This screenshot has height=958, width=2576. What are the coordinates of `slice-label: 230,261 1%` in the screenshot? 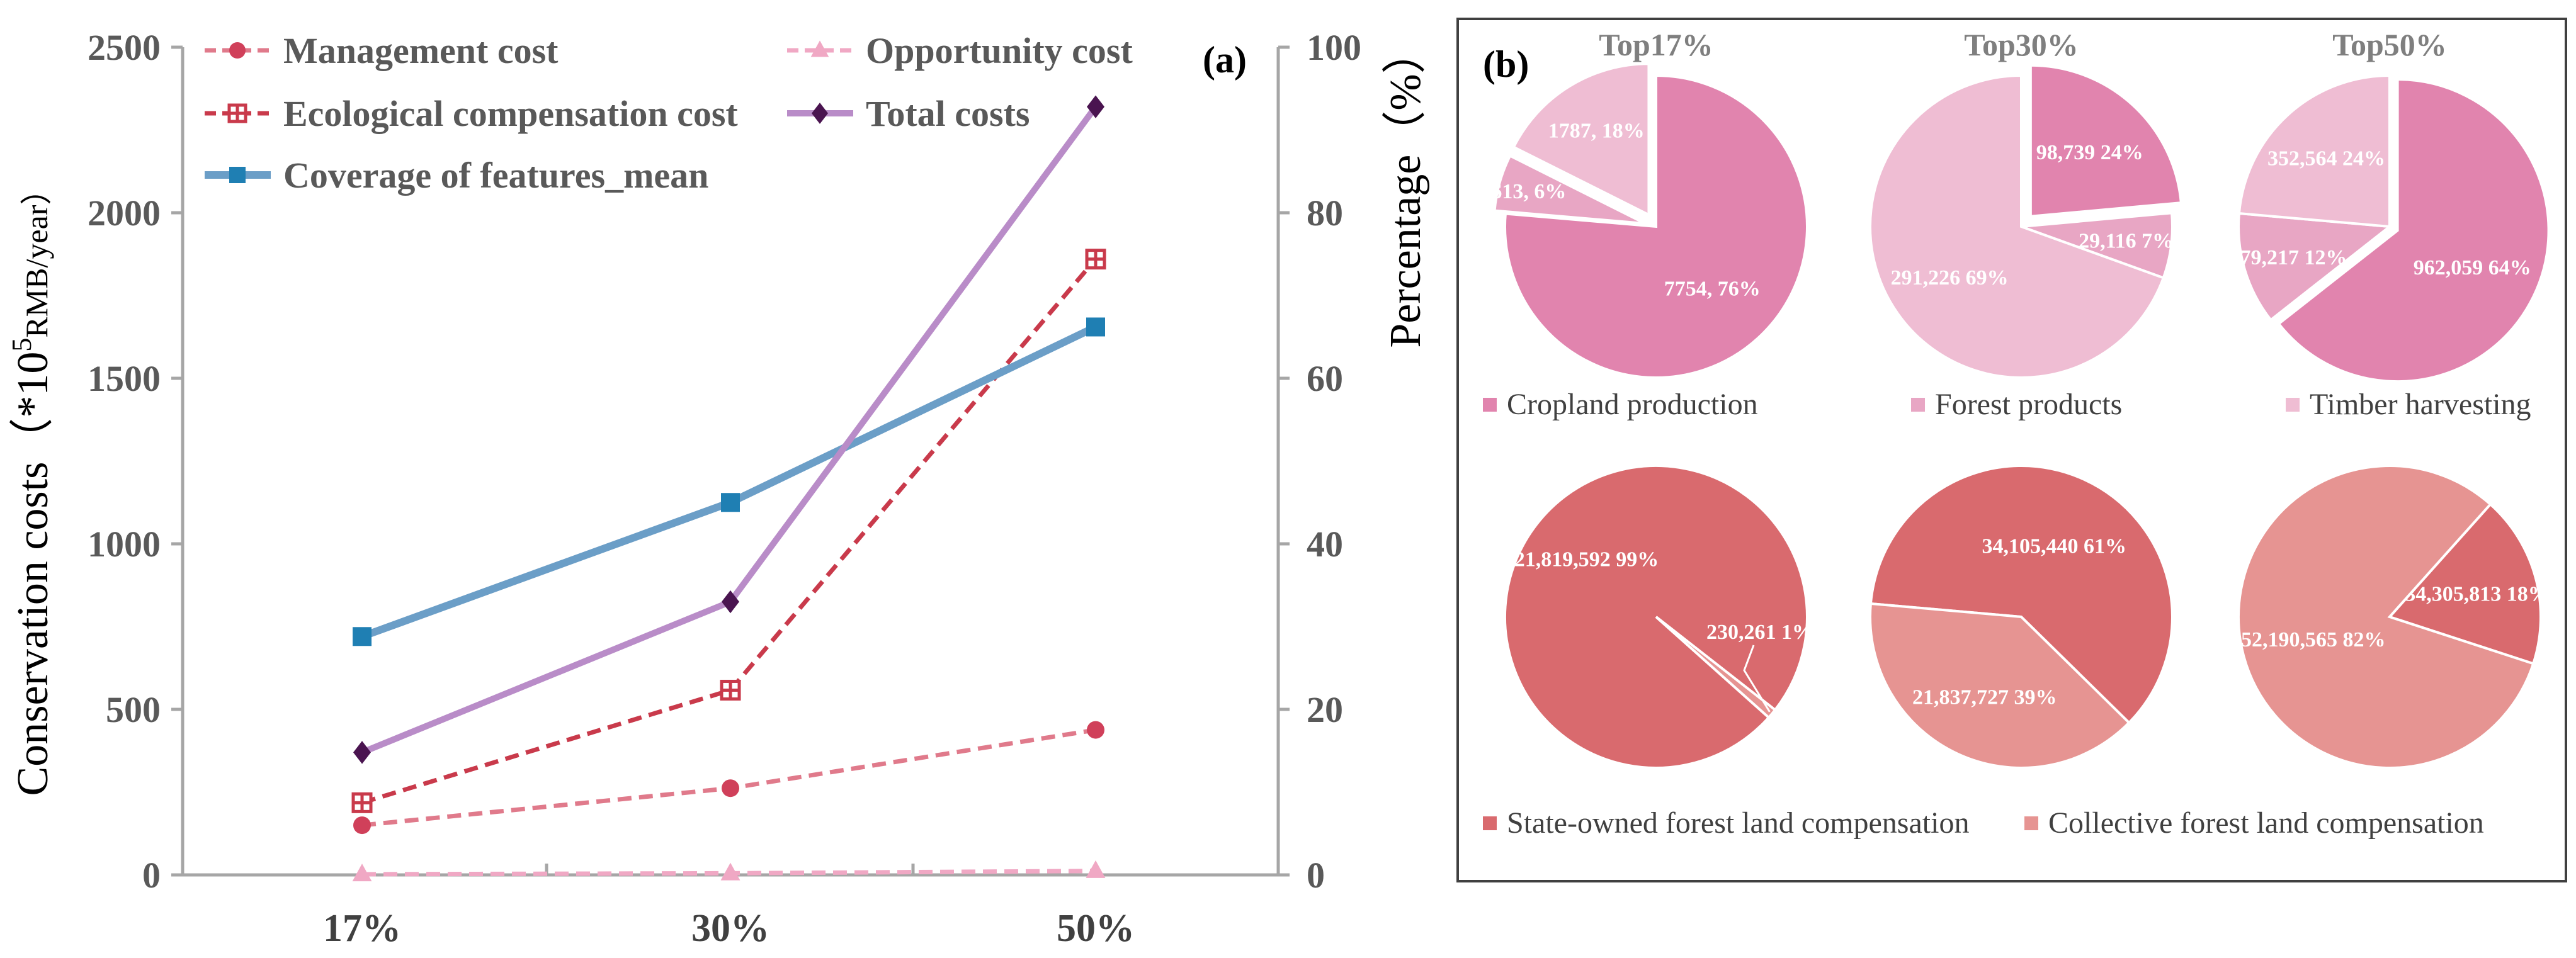 It's located at (1759, 632).